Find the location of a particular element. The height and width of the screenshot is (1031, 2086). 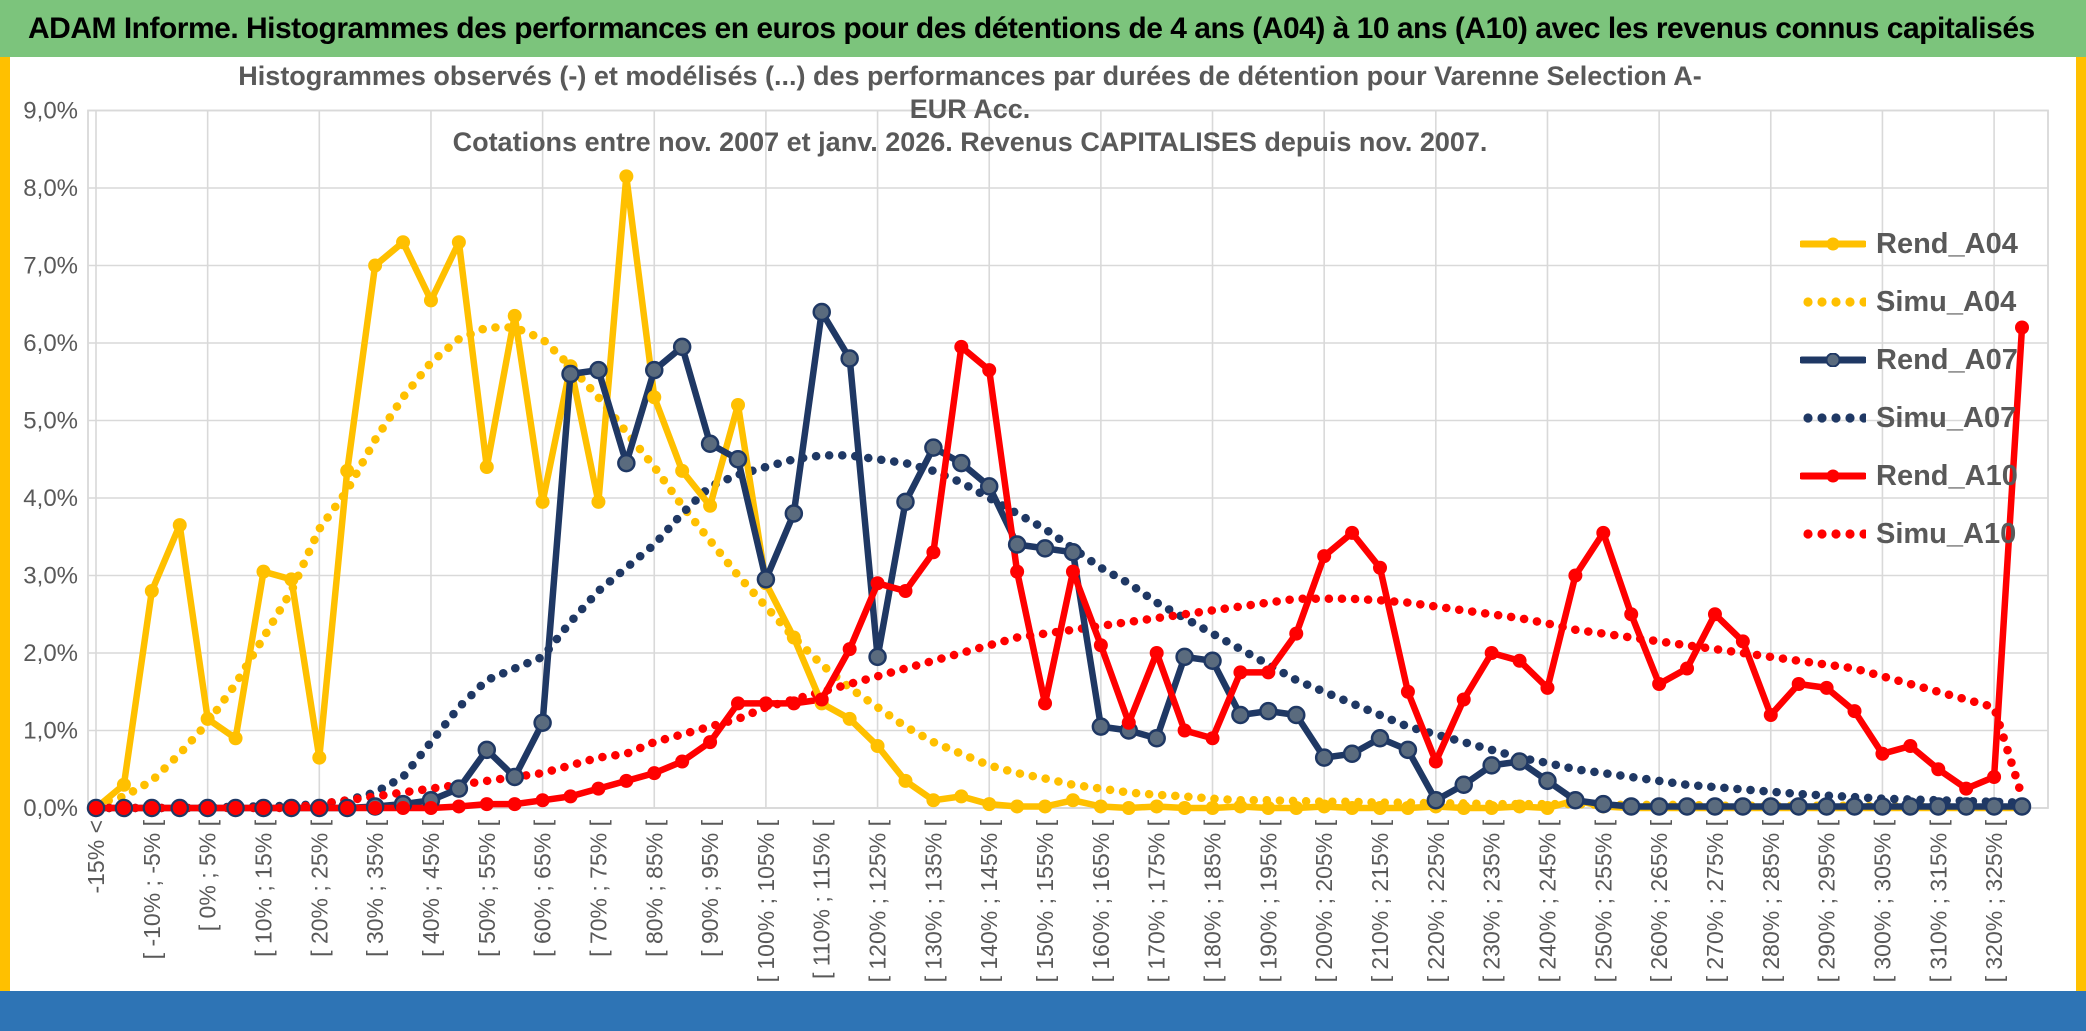

legend-item-rend_a07: Rend_A07 is located at coordinates (1935, 360).